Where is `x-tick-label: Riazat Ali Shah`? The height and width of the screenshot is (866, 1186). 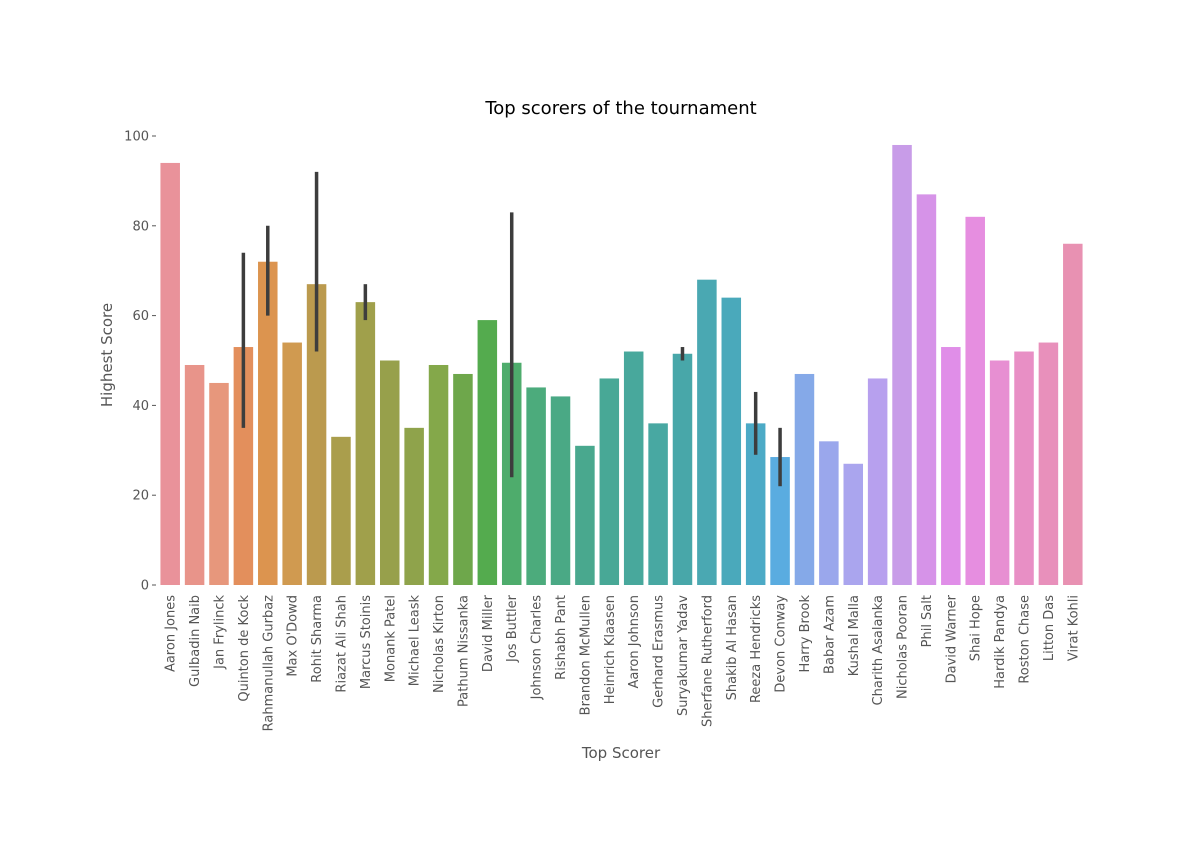 x-tick-label: Riazat Ali Shah is located at coordinates (341, 644).